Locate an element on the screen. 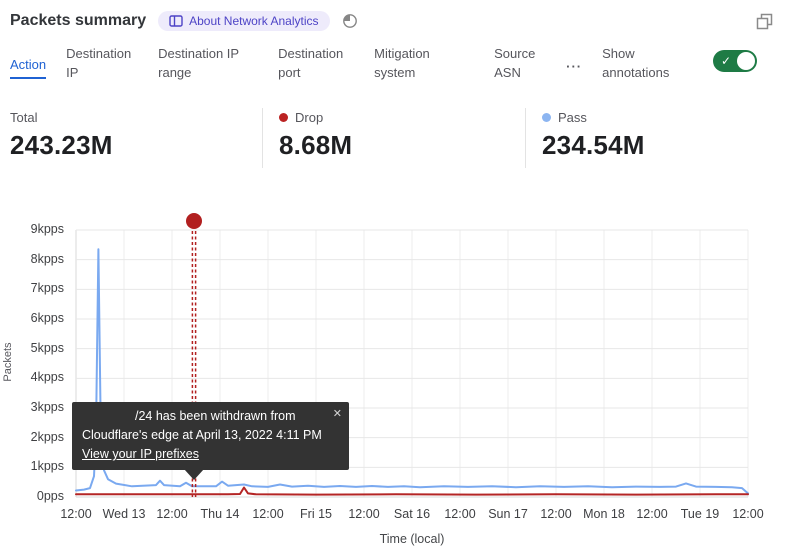  y-tick-label: 4kpps is located at coordinates (47, 377).